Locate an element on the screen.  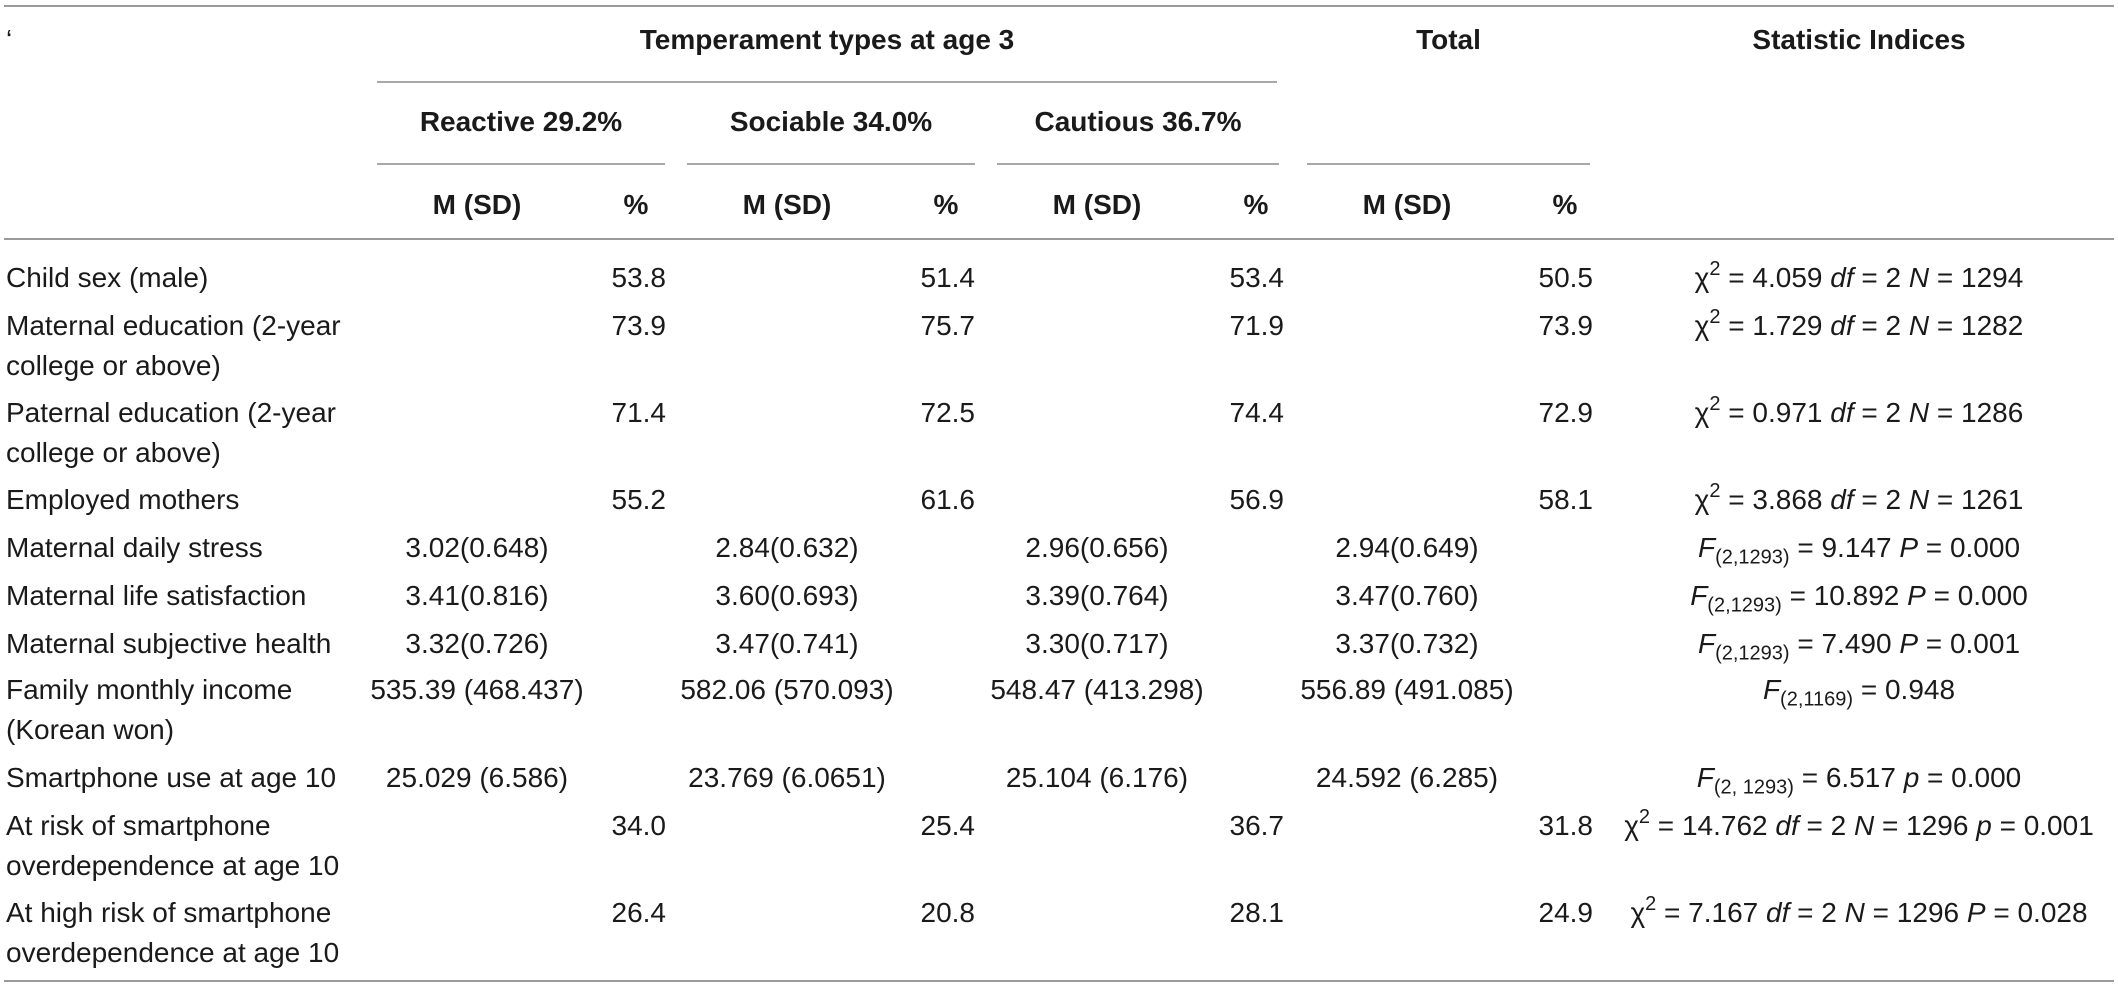
stat-cell: F(2,1293) = 10.892 P = 0.000 is located at coordinates (1859, 596).